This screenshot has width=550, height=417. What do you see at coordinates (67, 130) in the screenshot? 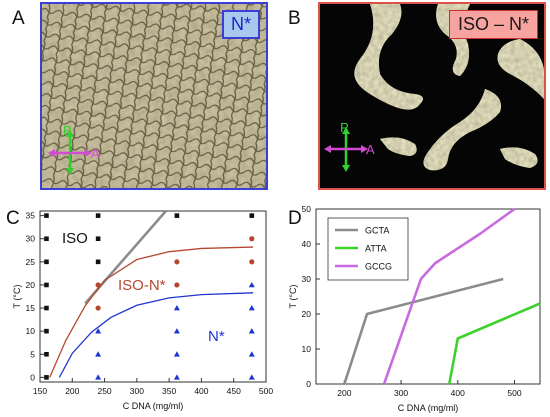
I see `polarizer-label-a: P` at bounding box center [67, 130].